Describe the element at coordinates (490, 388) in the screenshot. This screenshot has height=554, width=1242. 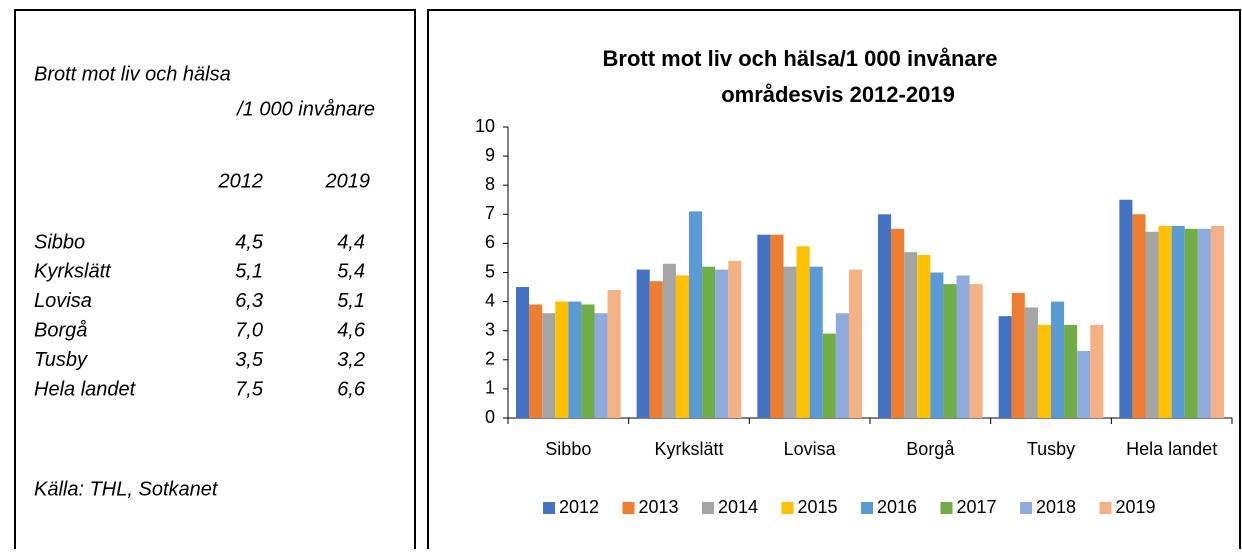
I see `y-tick-label: 1` at that location.